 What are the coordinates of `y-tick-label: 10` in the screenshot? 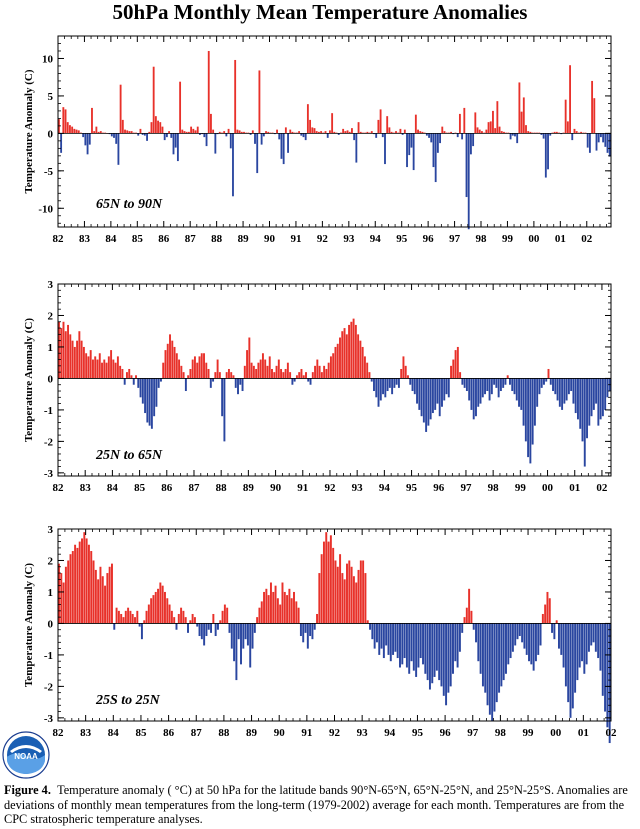 It's located at (48, 59).